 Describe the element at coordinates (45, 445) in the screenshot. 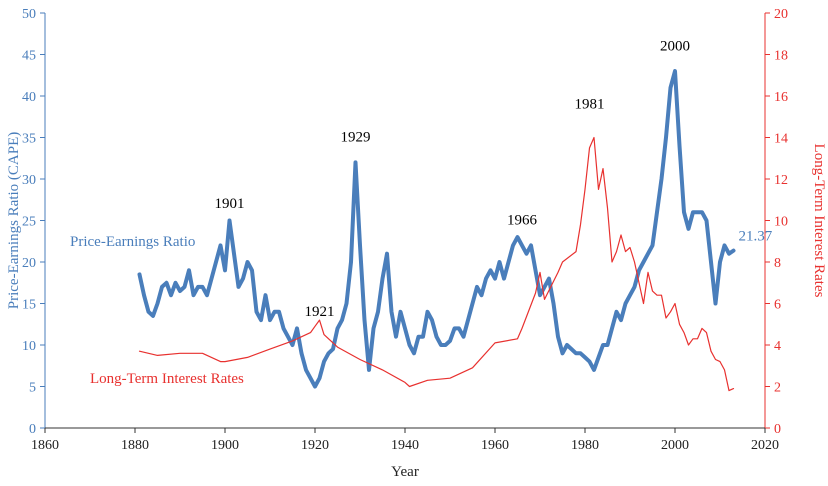

I see `x-tick-label: 1860` at that location.